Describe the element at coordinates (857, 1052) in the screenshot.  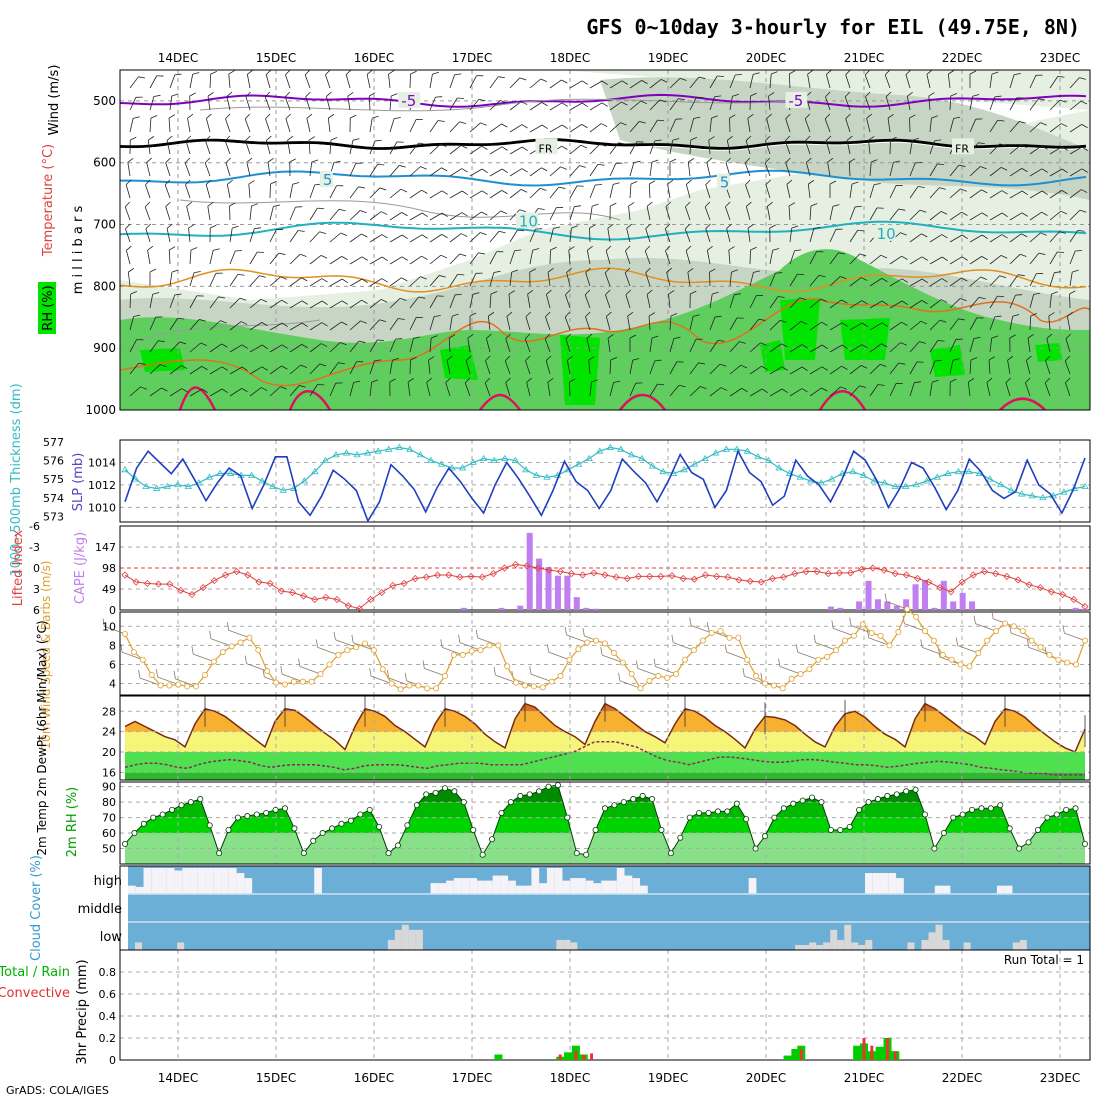
I see `precip-total-bar` at that location.